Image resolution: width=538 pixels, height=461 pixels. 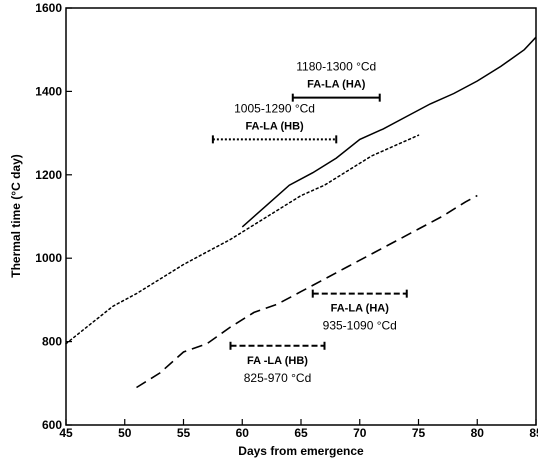 I want to click on x-tick-label: 85, so click(x=533, y=433).